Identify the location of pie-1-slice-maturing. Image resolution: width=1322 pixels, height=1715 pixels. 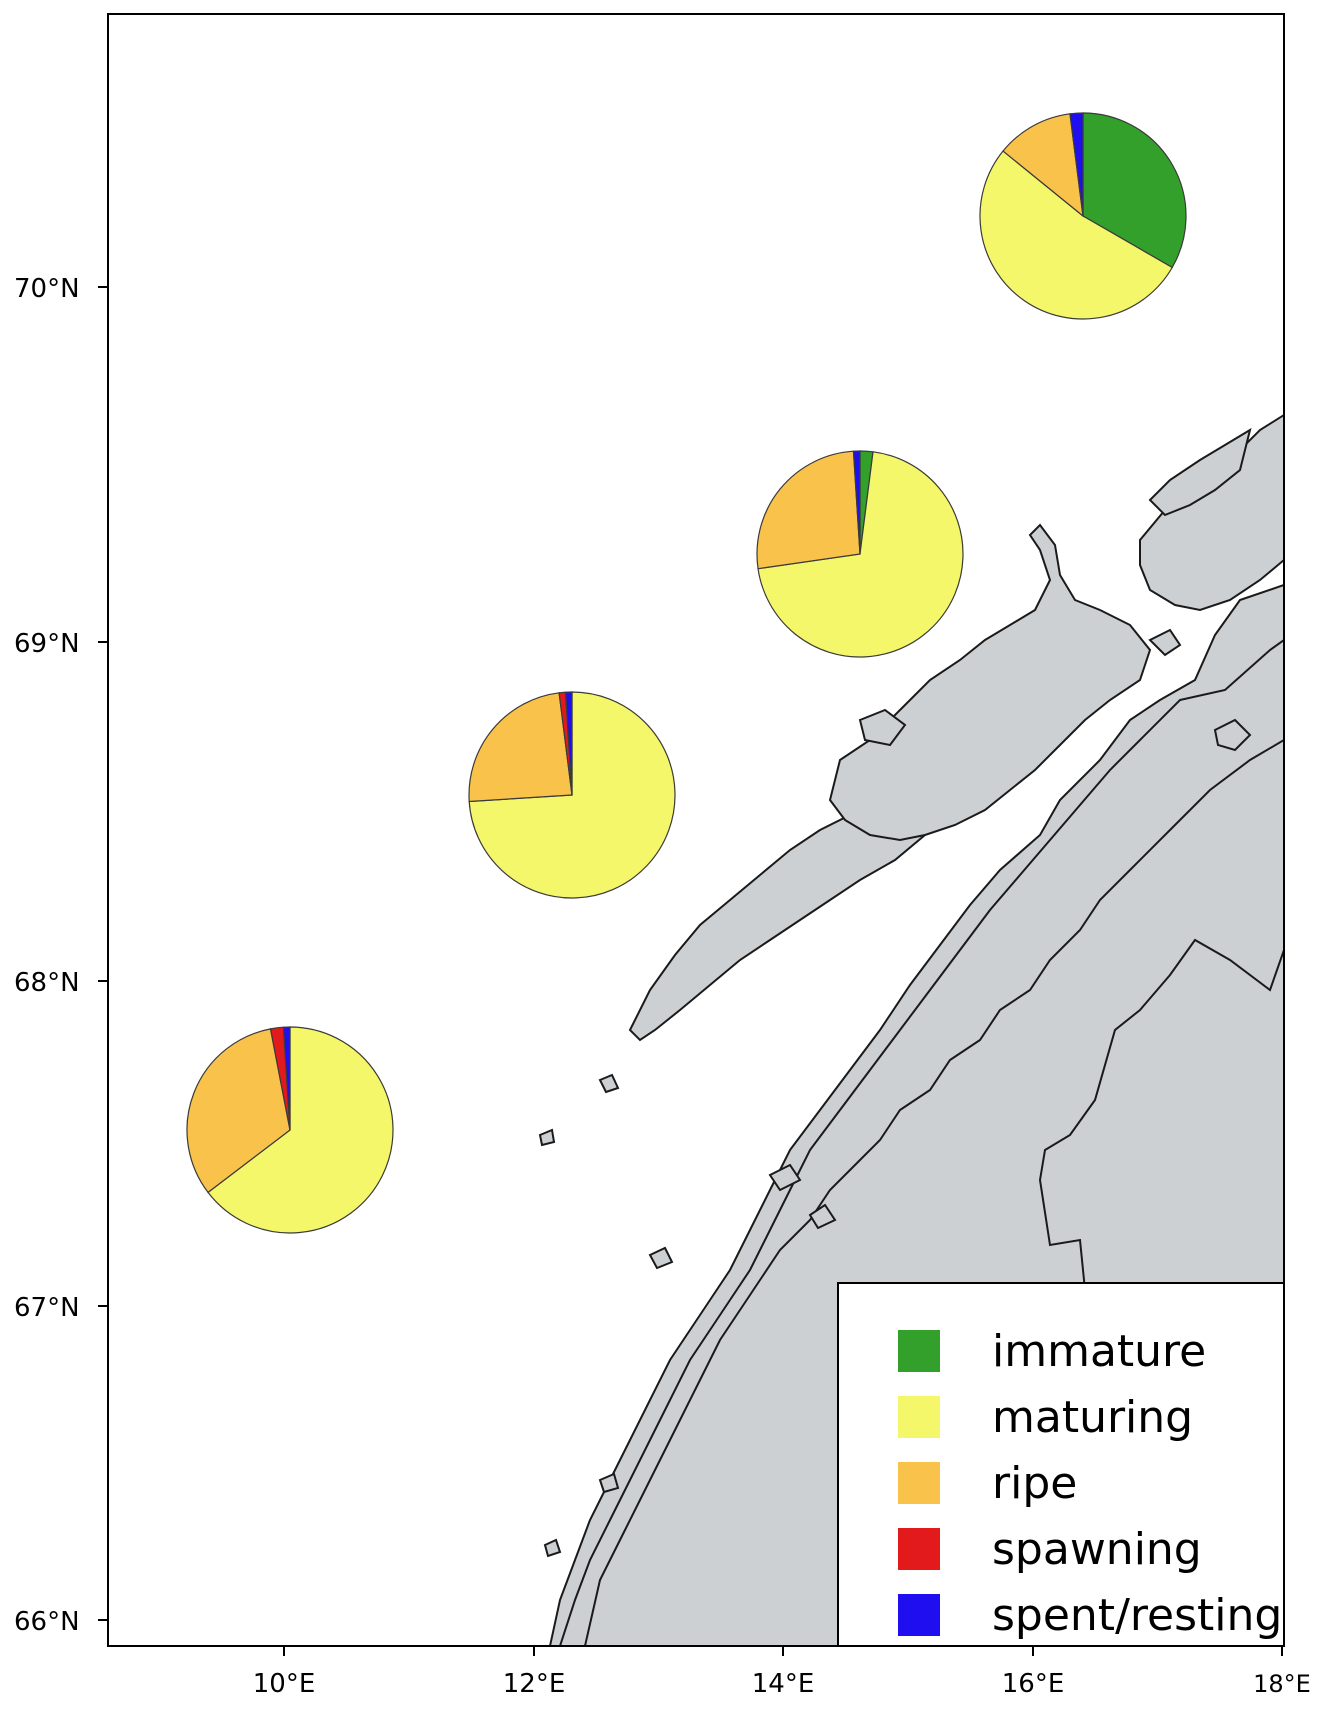
(1076, 235).